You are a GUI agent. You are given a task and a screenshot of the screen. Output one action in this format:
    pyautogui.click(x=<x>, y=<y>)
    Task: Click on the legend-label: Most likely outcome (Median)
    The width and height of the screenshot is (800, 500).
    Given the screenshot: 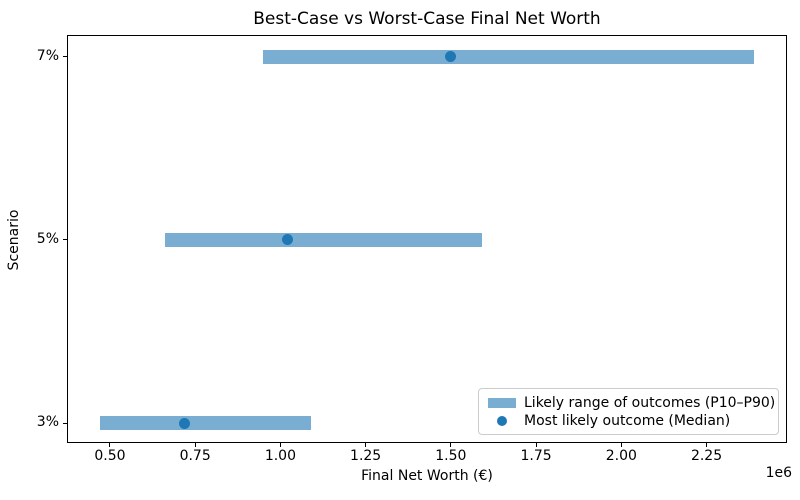 What is the action you would take?
    pyautogui.click(x=627, y=421)
    